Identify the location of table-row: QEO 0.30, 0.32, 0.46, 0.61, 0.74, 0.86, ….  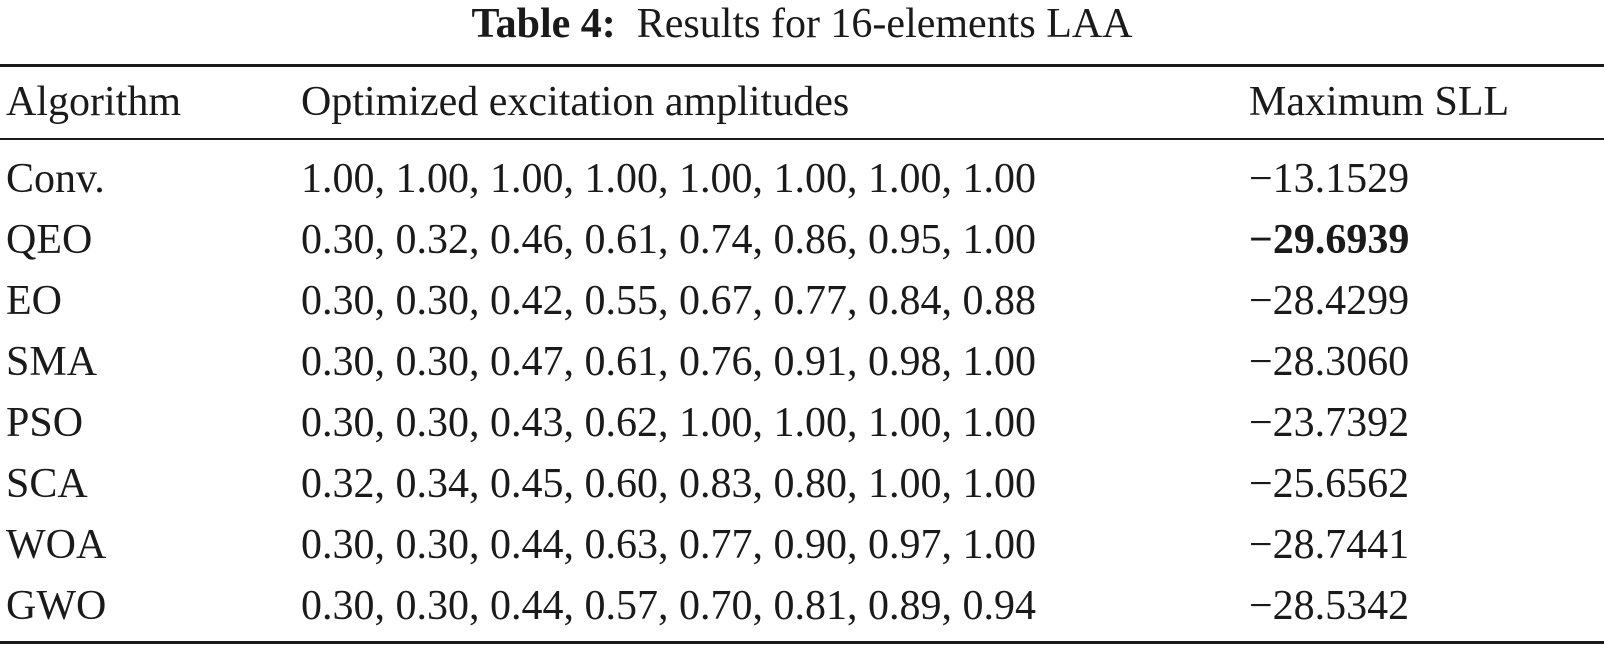
(802, 240).